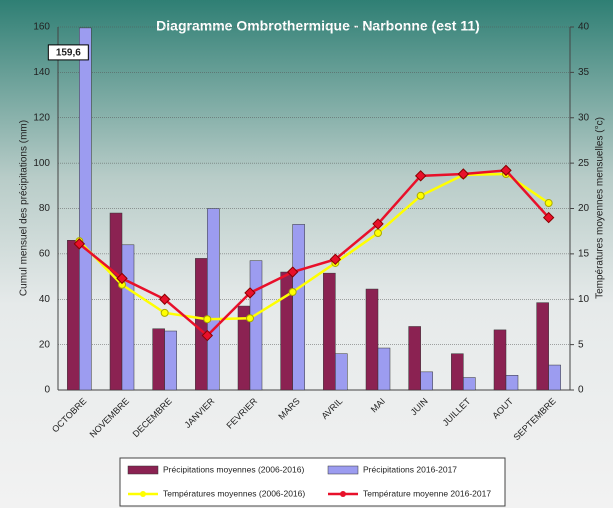  I want to click on y-tick-label: 100, so click(41, 163).